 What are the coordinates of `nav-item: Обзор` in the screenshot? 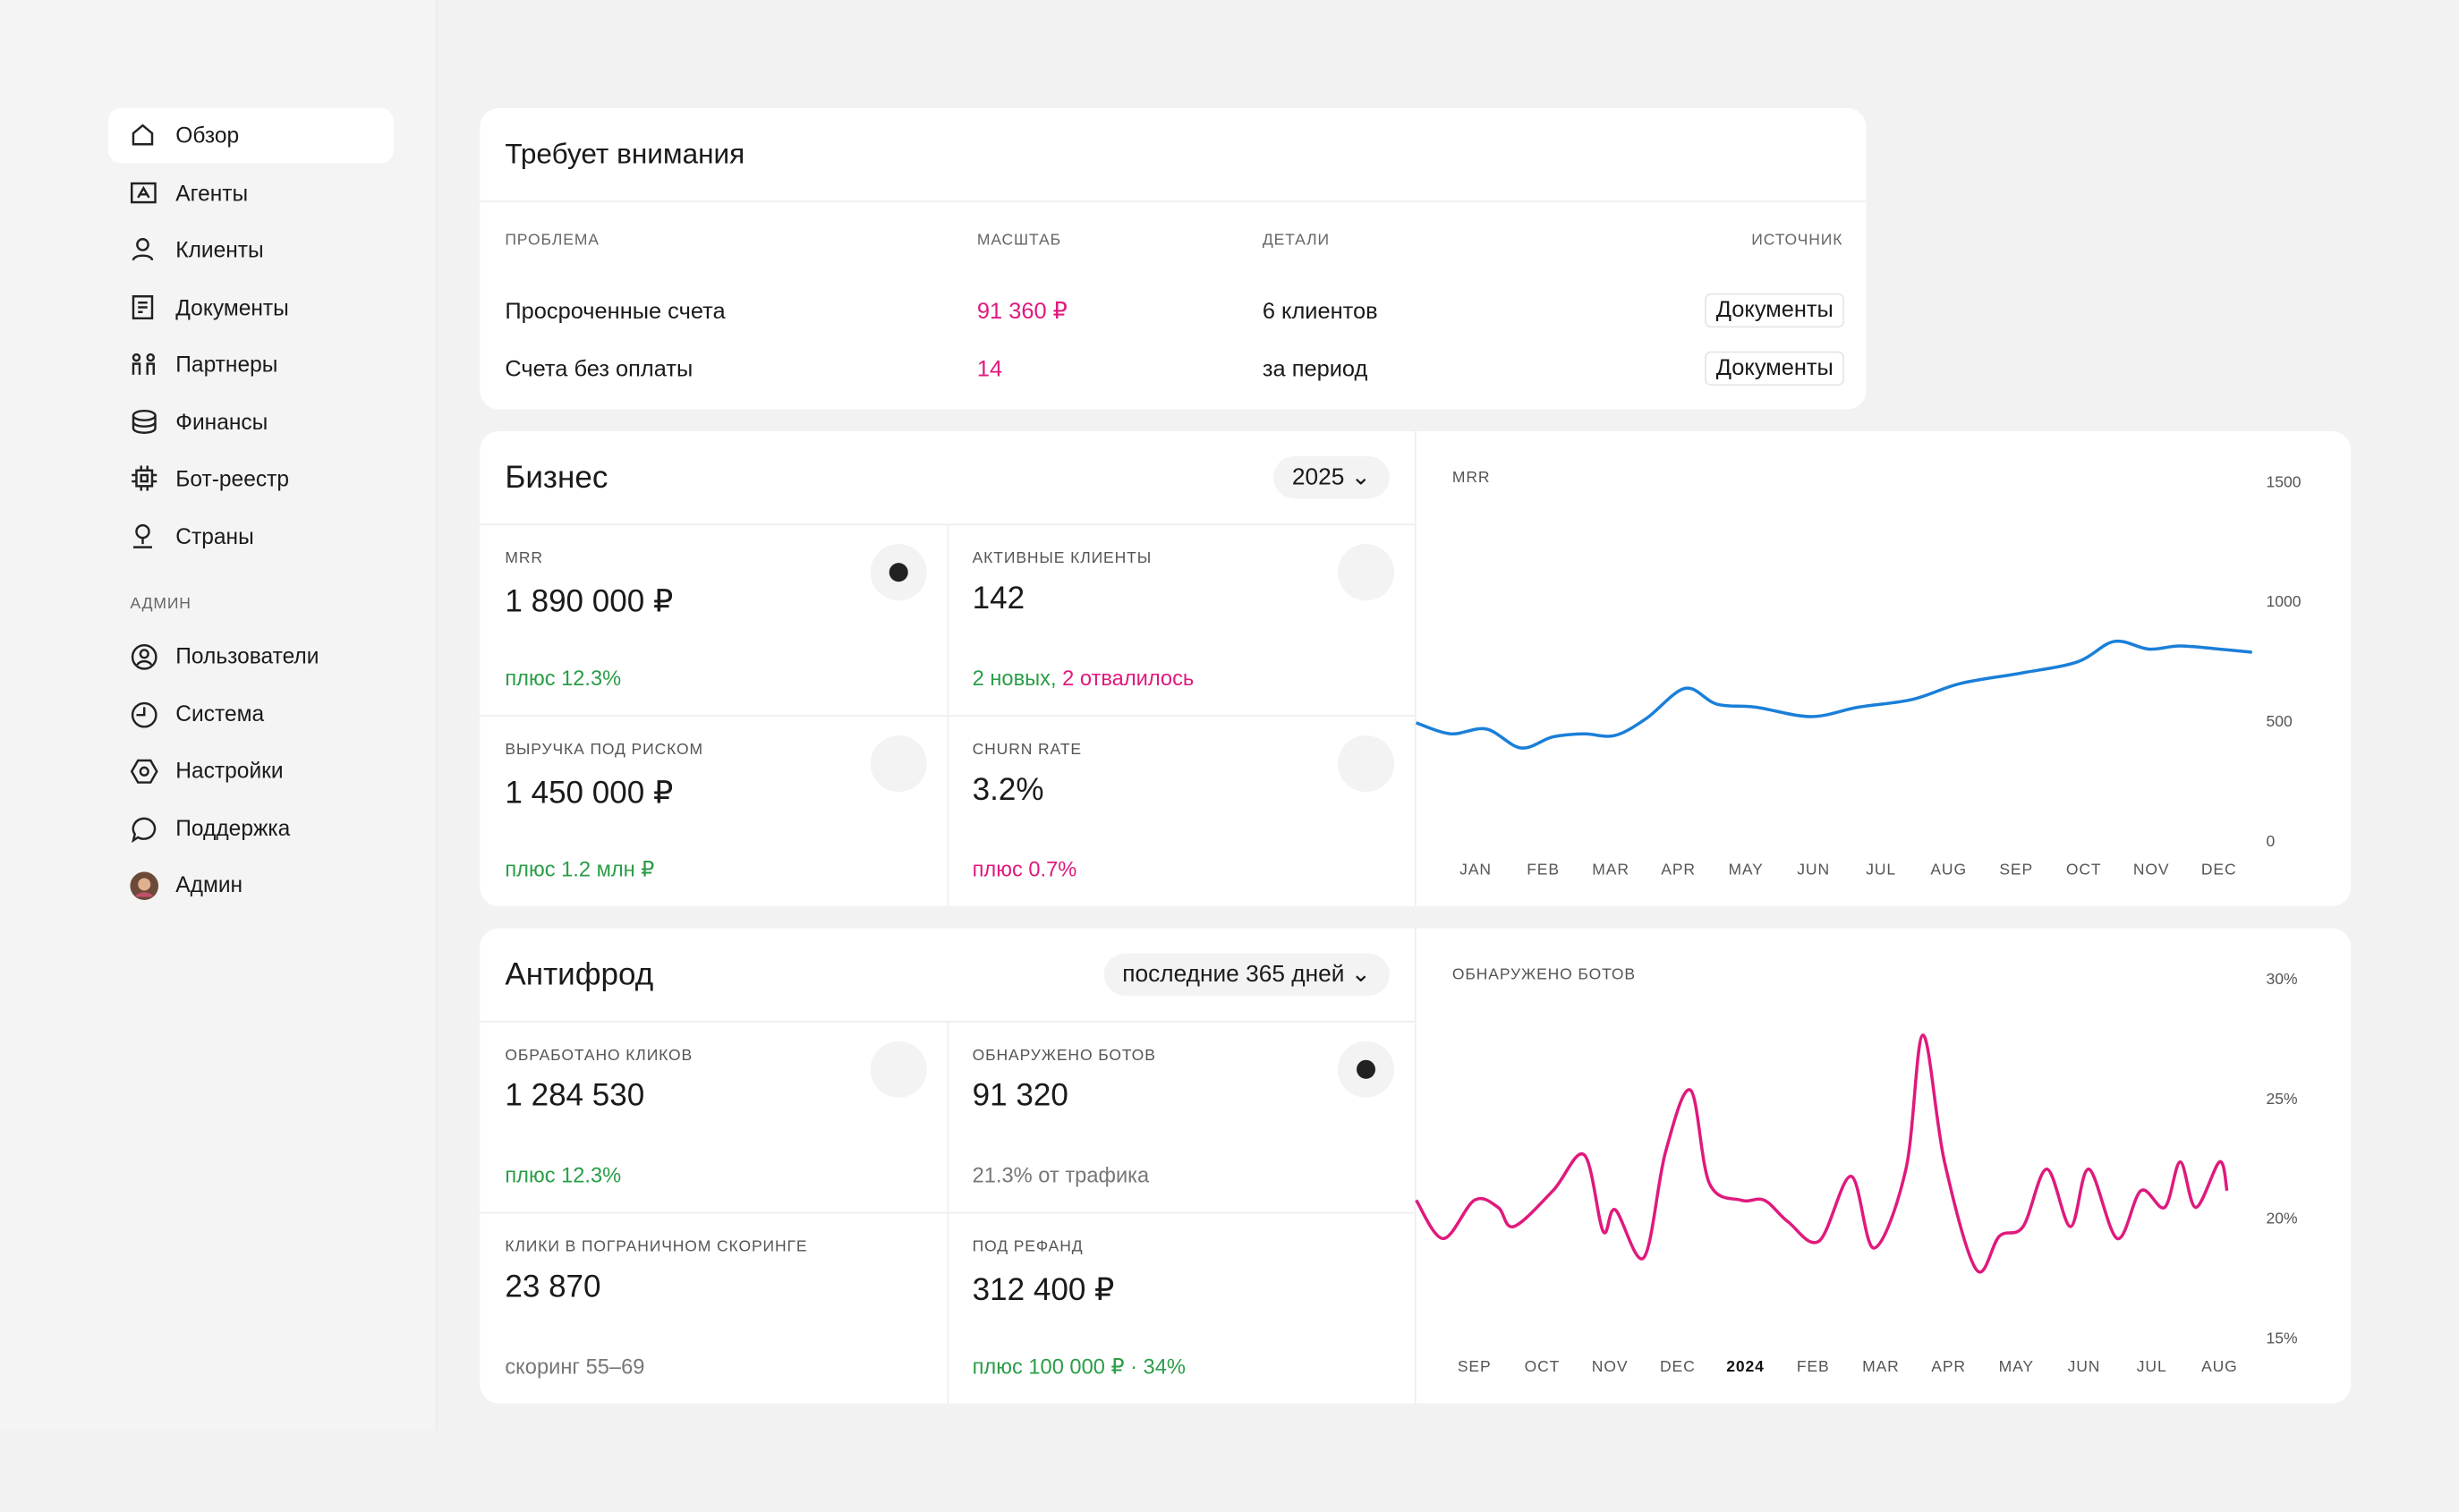 It's located at (250, 135).